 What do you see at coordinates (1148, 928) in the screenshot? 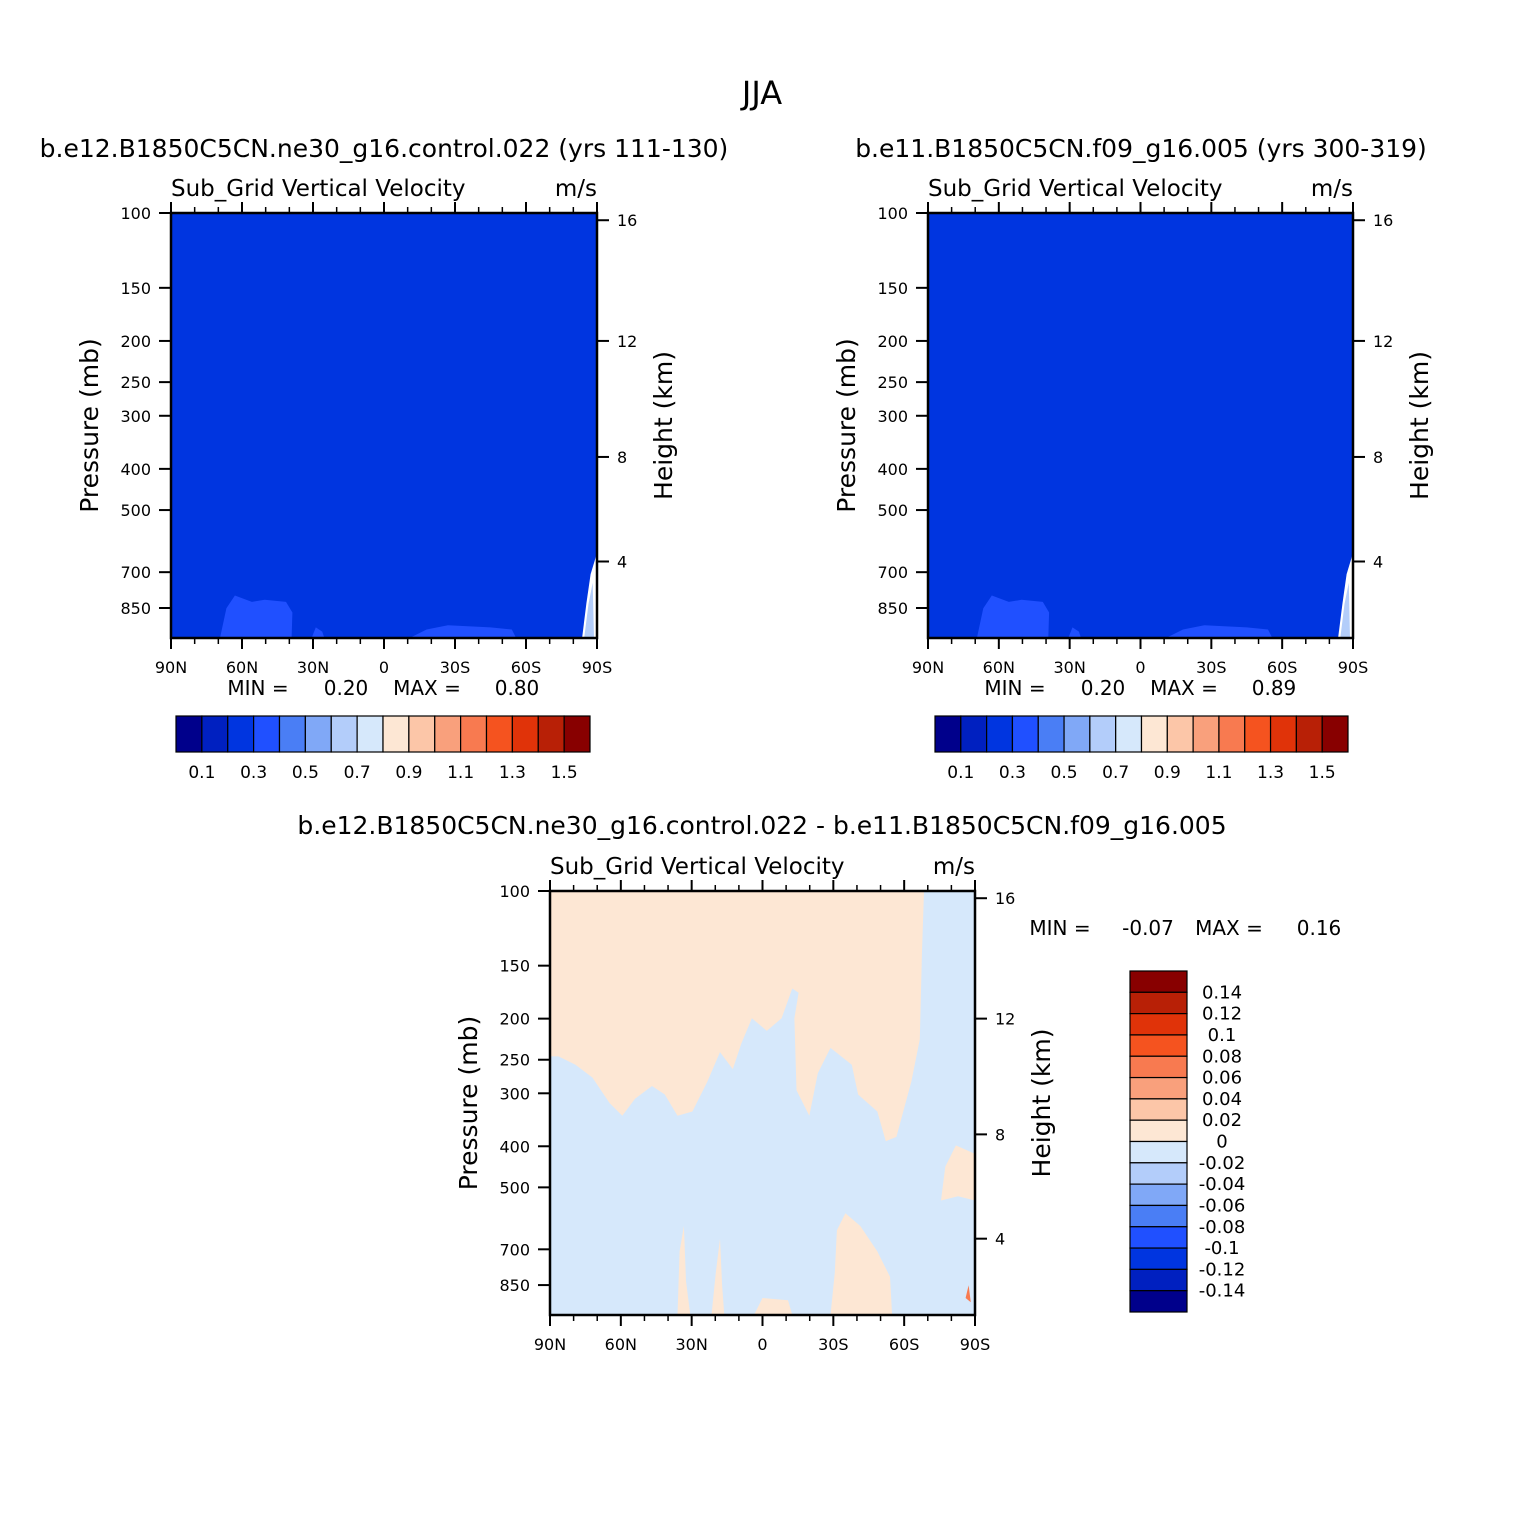
I see `min-value: -0.07` at bounding box center [1148, 928].